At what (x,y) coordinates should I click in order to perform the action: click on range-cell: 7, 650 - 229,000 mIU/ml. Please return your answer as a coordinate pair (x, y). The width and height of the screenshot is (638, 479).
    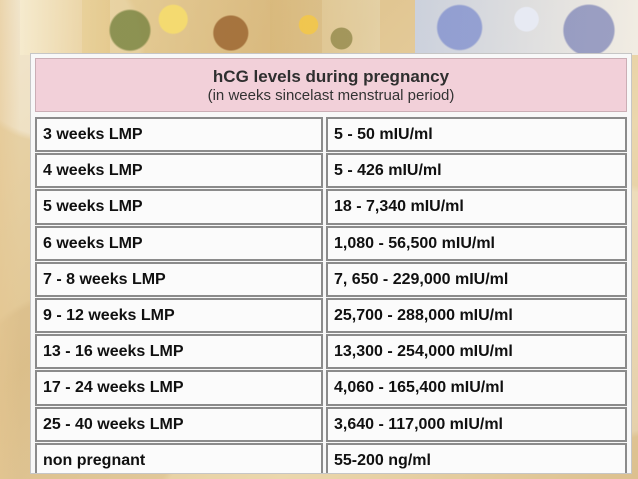
    Looking at the image, I should click on (476, 279).